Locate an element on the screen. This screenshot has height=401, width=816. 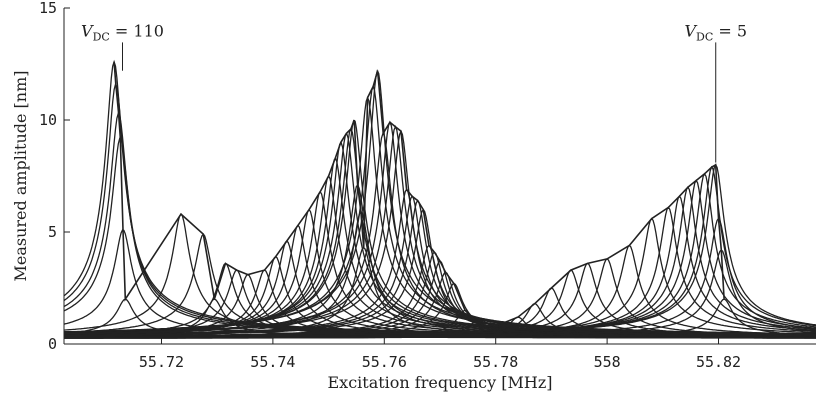
annotation-label-1: VDC = 5 is located at coordinates (715, 32).